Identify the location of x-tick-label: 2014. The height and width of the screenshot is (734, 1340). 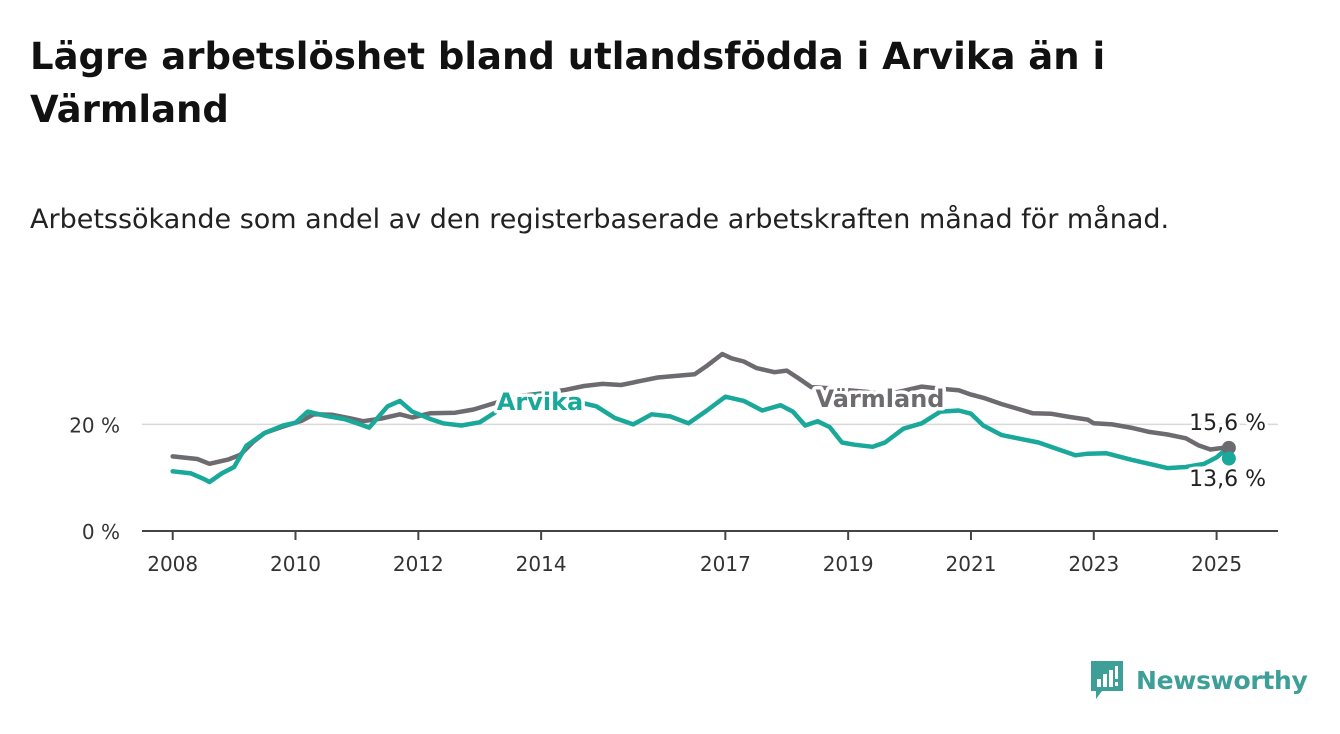
(541, 564).